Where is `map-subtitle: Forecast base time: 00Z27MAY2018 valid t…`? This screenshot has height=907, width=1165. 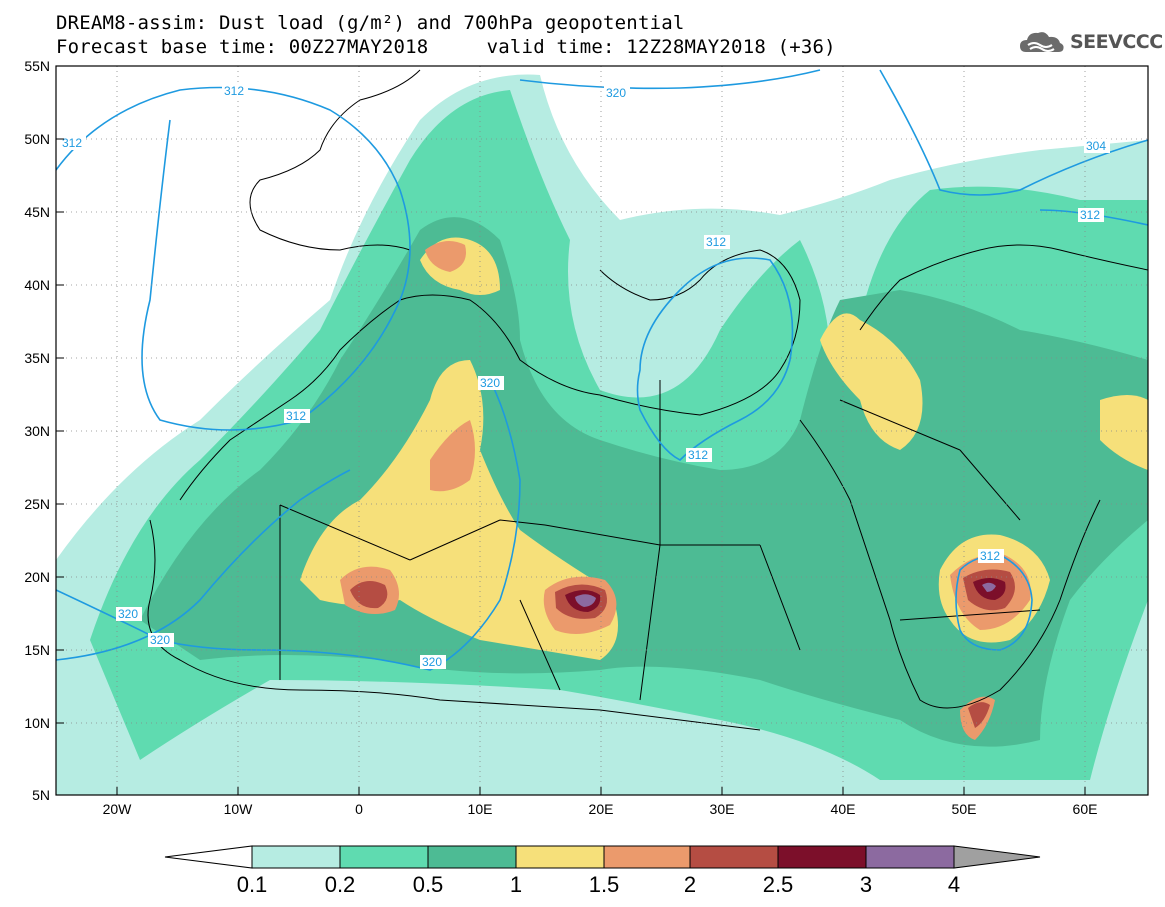 map-subtitle: Forecast base time: 00Z27MAY2018 valid t… is located at coordinates (446, 47).